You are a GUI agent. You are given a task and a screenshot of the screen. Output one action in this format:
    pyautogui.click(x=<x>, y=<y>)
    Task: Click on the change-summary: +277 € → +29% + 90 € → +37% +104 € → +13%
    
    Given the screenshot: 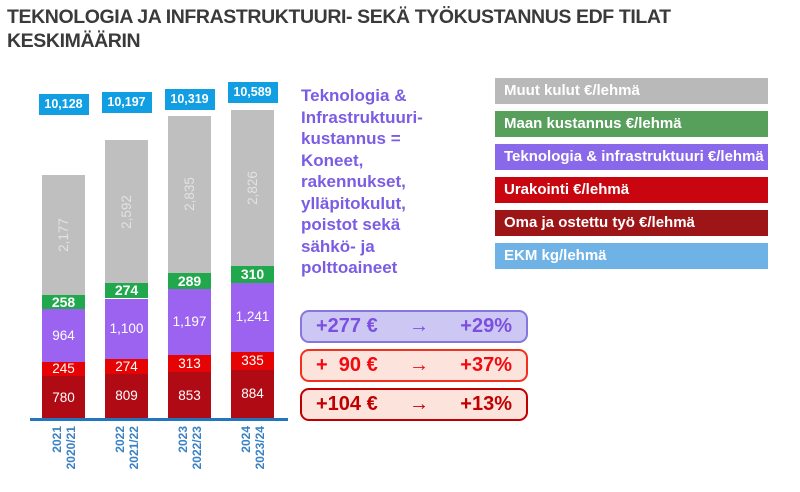 What is the action you would take?
    pyautogui.click(x=414, y=368)
    